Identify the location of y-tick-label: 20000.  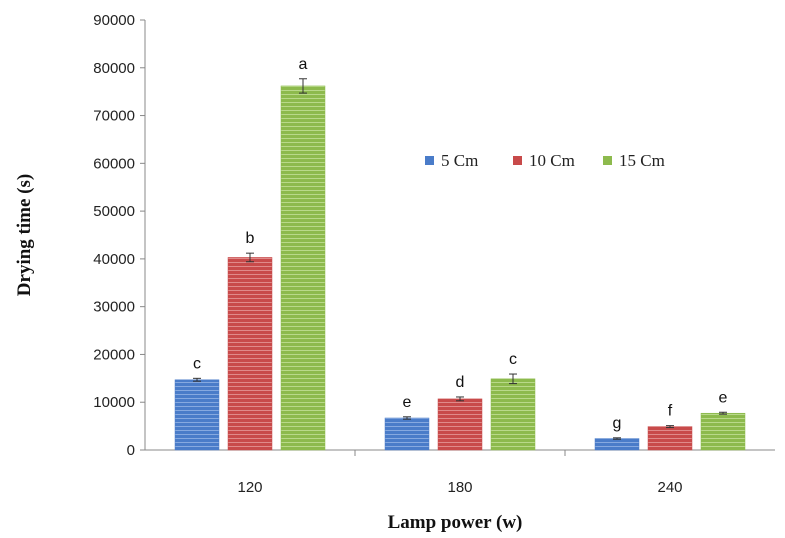
(114, 354).